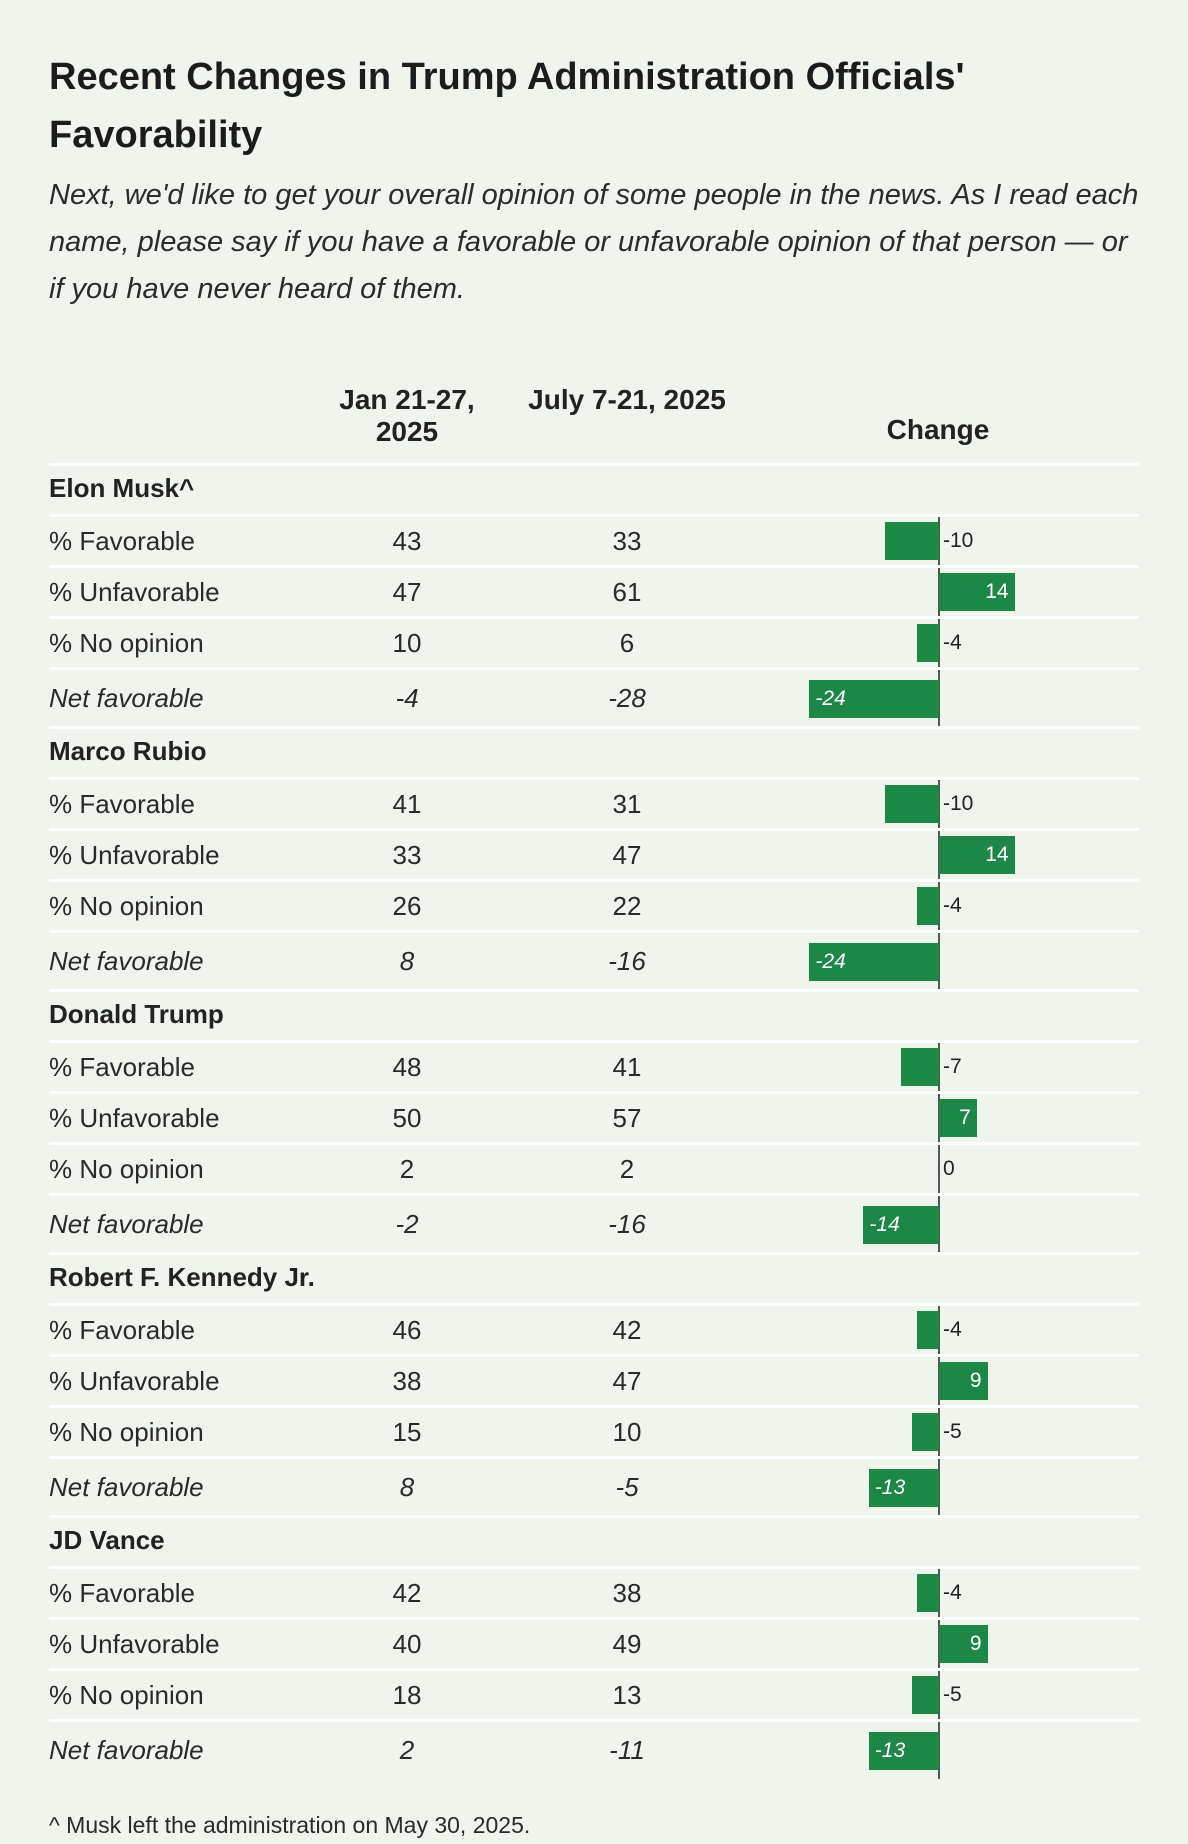  Describe the element at coordinates (107, 1540) in the screenshot. I see `group-name: JD Vance` at that location.